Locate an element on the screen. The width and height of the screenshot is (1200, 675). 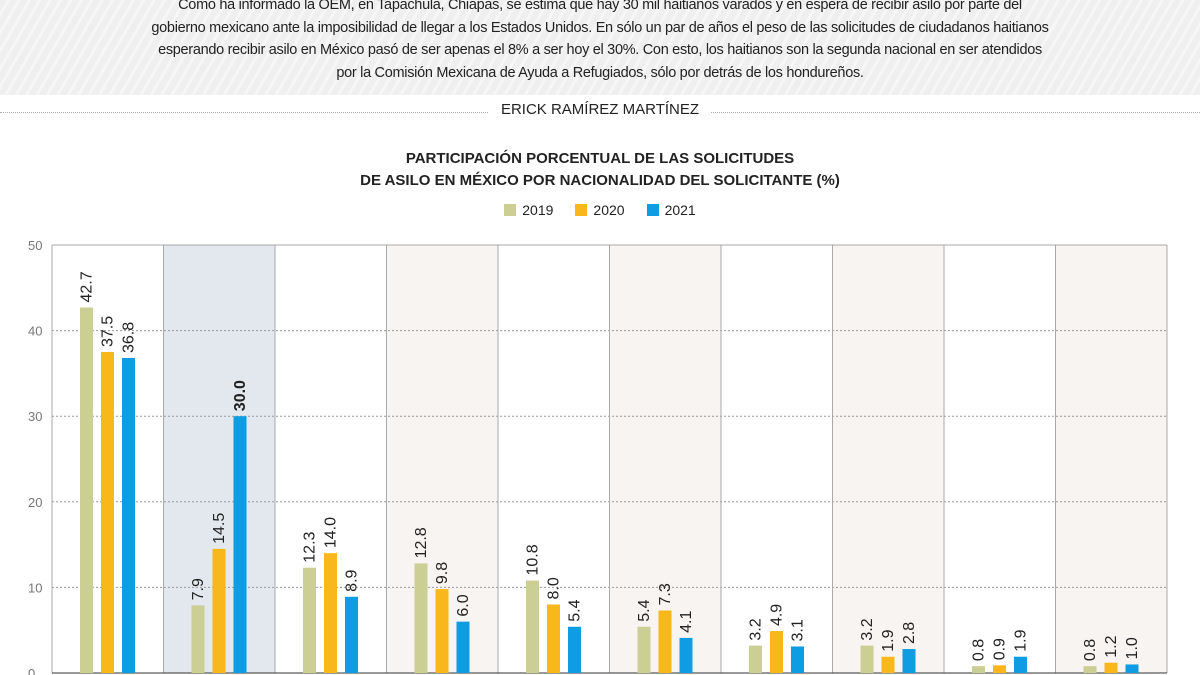
y-tick-label: 30 is located at coordinates (35, 416).